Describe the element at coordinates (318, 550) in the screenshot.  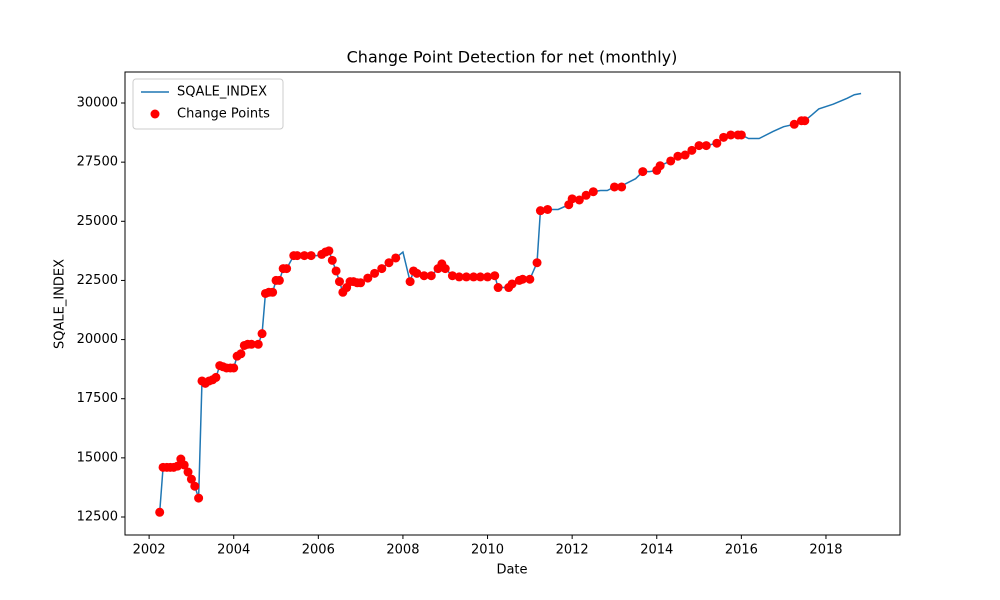
I see `x-tick-label: 2006` at that location.